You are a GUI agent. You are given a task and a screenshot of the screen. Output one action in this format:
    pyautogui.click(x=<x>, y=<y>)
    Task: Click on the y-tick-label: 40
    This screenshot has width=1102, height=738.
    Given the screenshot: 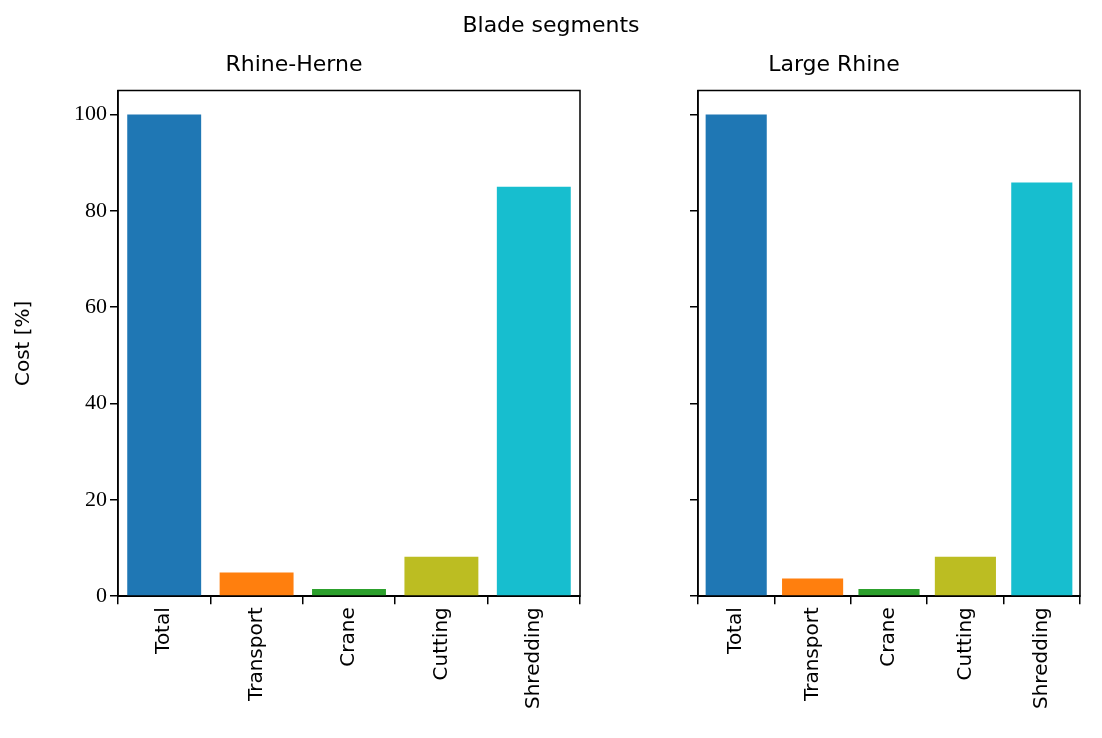 What is the action you would take?
    pyautogui.click(x=96, y=402)
    